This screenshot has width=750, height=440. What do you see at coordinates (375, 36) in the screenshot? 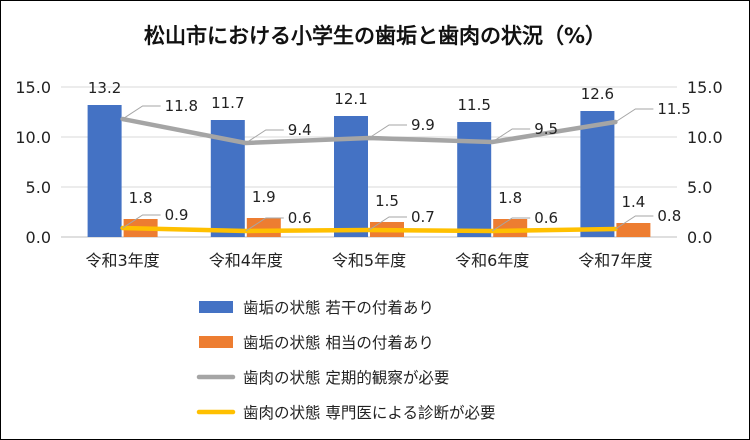
I see `chart-title: 松山市における小学生の歯垢と歯肉の状況（%）` at bounding box center [375, 36].